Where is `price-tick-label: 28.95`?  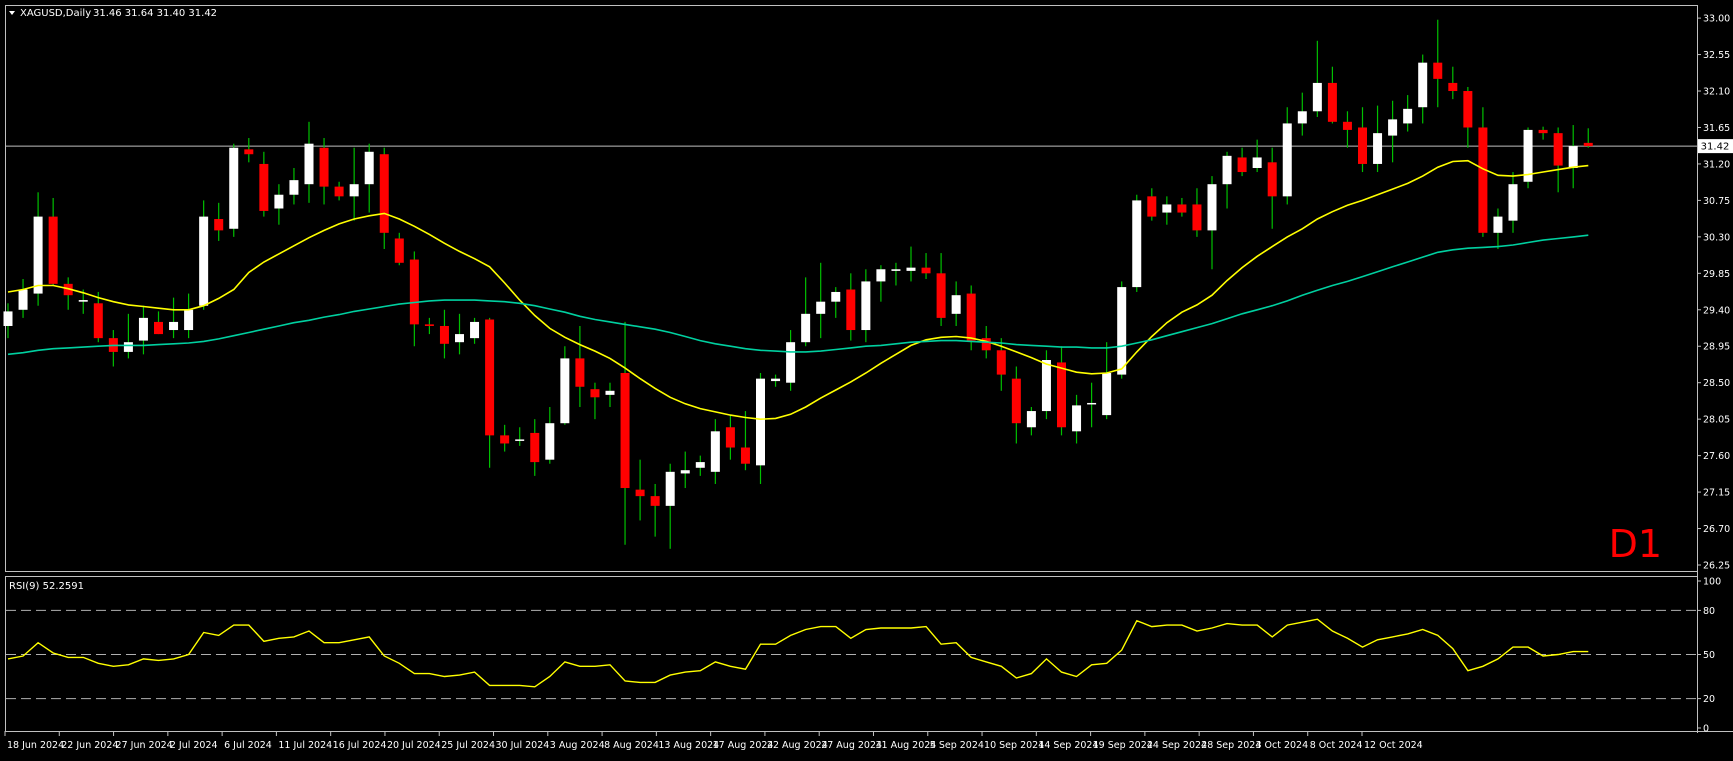 price-tick-label: 28.95 is located at coordinates (1716, 347).